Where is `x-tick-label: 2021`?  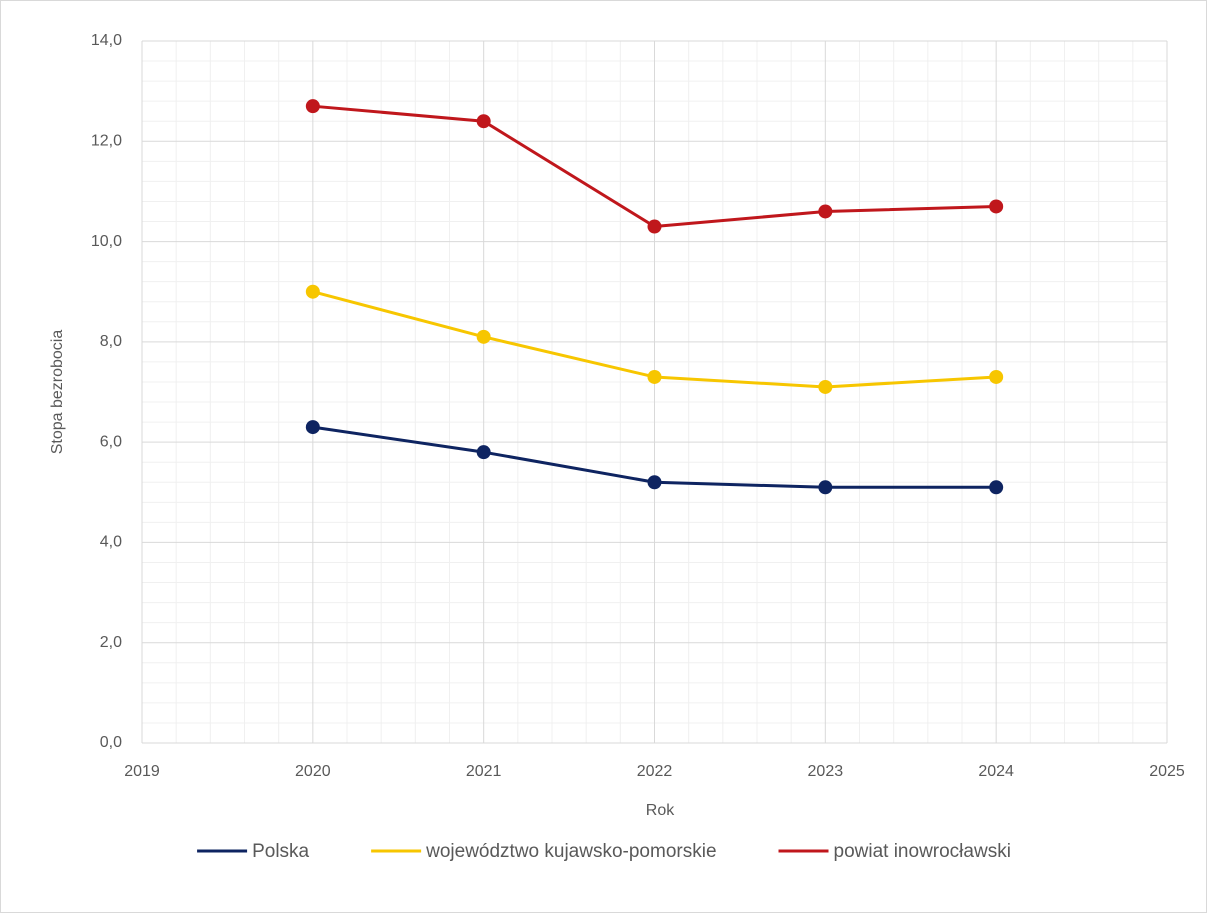 x-tick-label: 2021 is located at coordinates (484, 771).